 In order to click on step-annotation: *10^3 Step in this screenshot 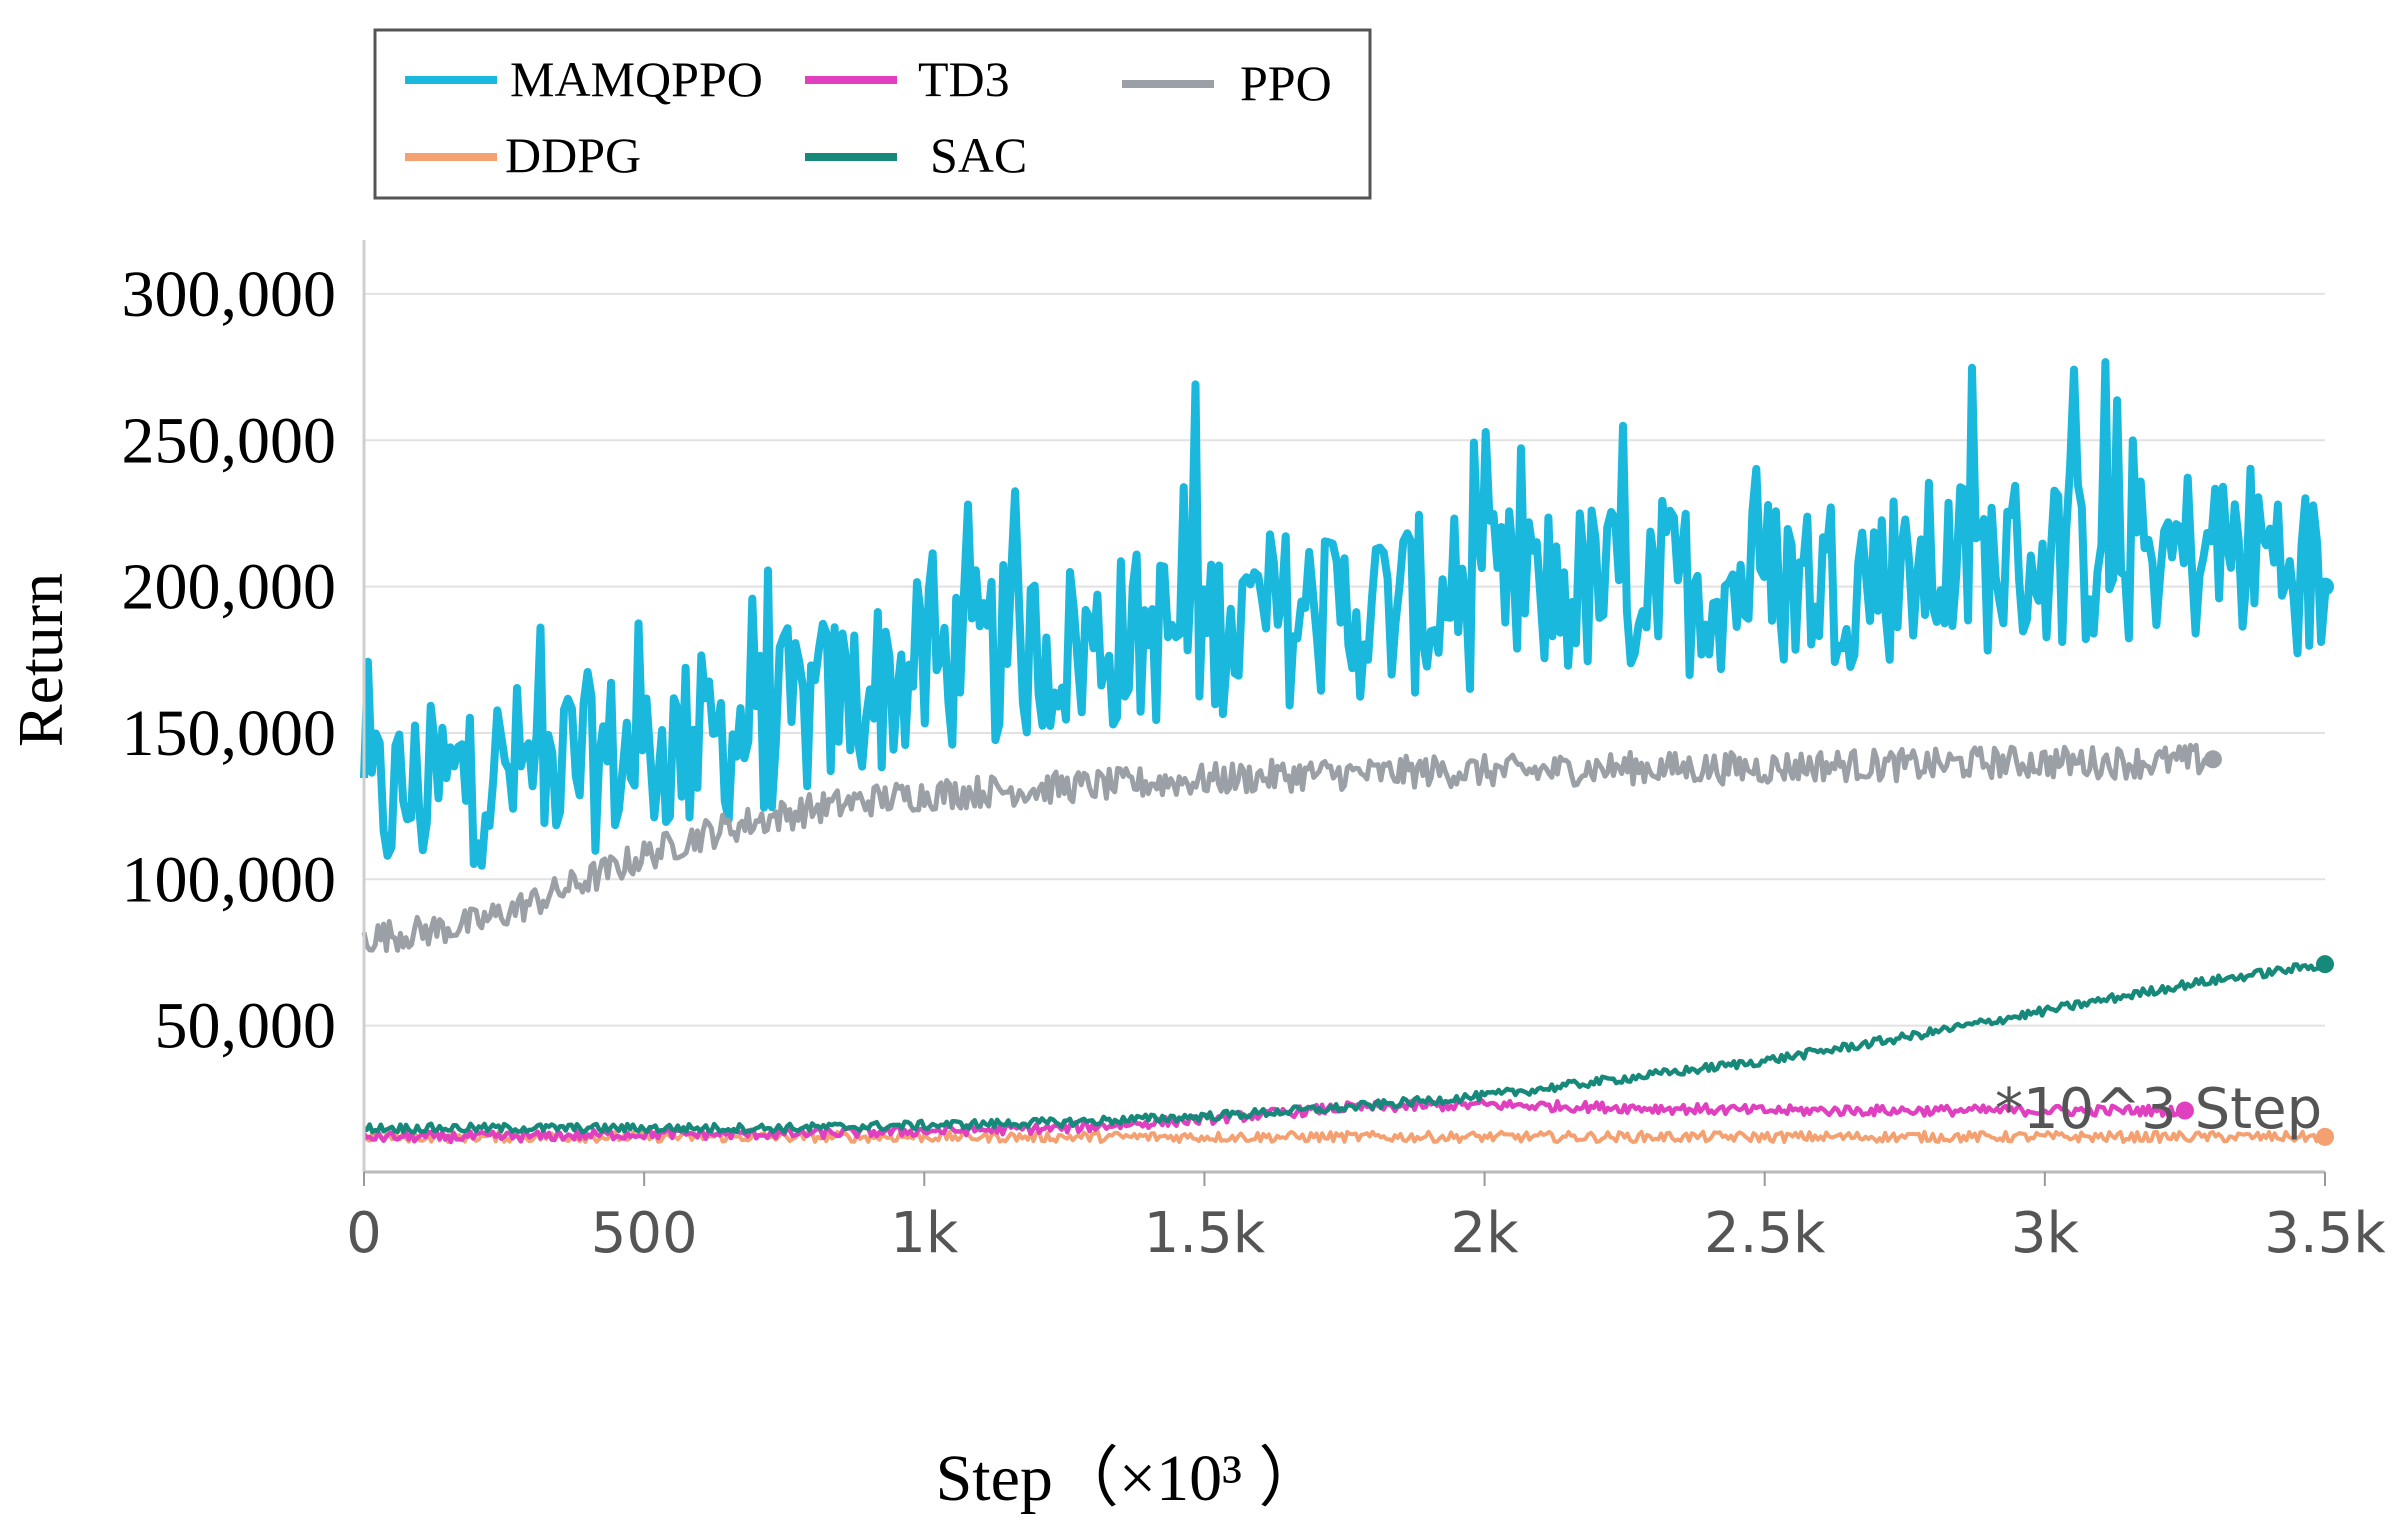, I will do `click(2158, 1109)`.